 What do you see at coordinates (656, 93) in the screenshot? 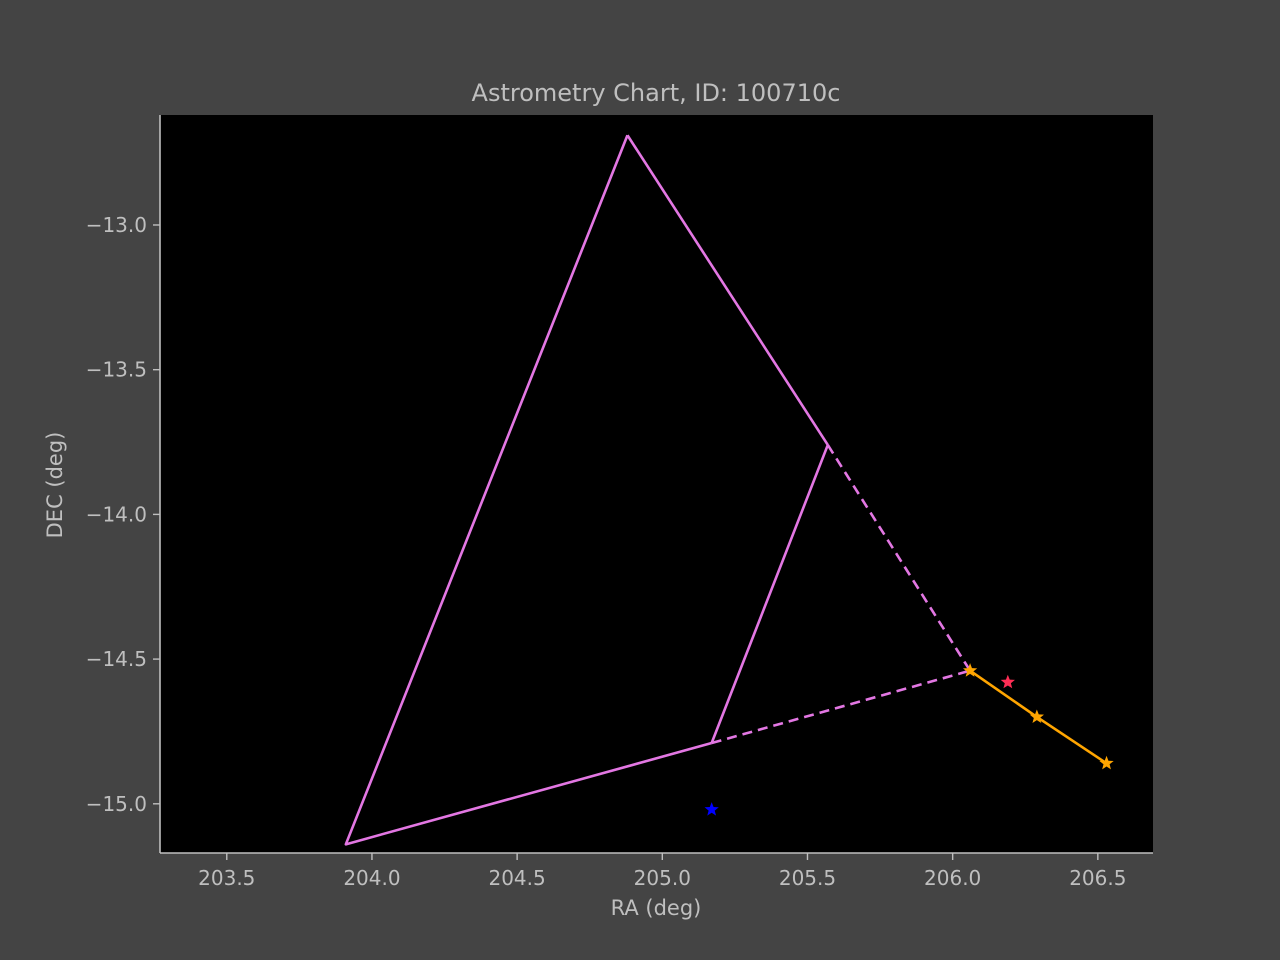
I see `chart-title: Astrometry Chart, ID: 100710c` at bounding box center [656, 93].